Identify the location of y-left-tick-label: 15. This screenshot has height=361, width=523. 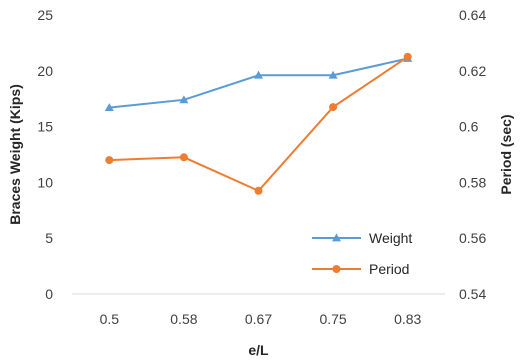
(45, 127).